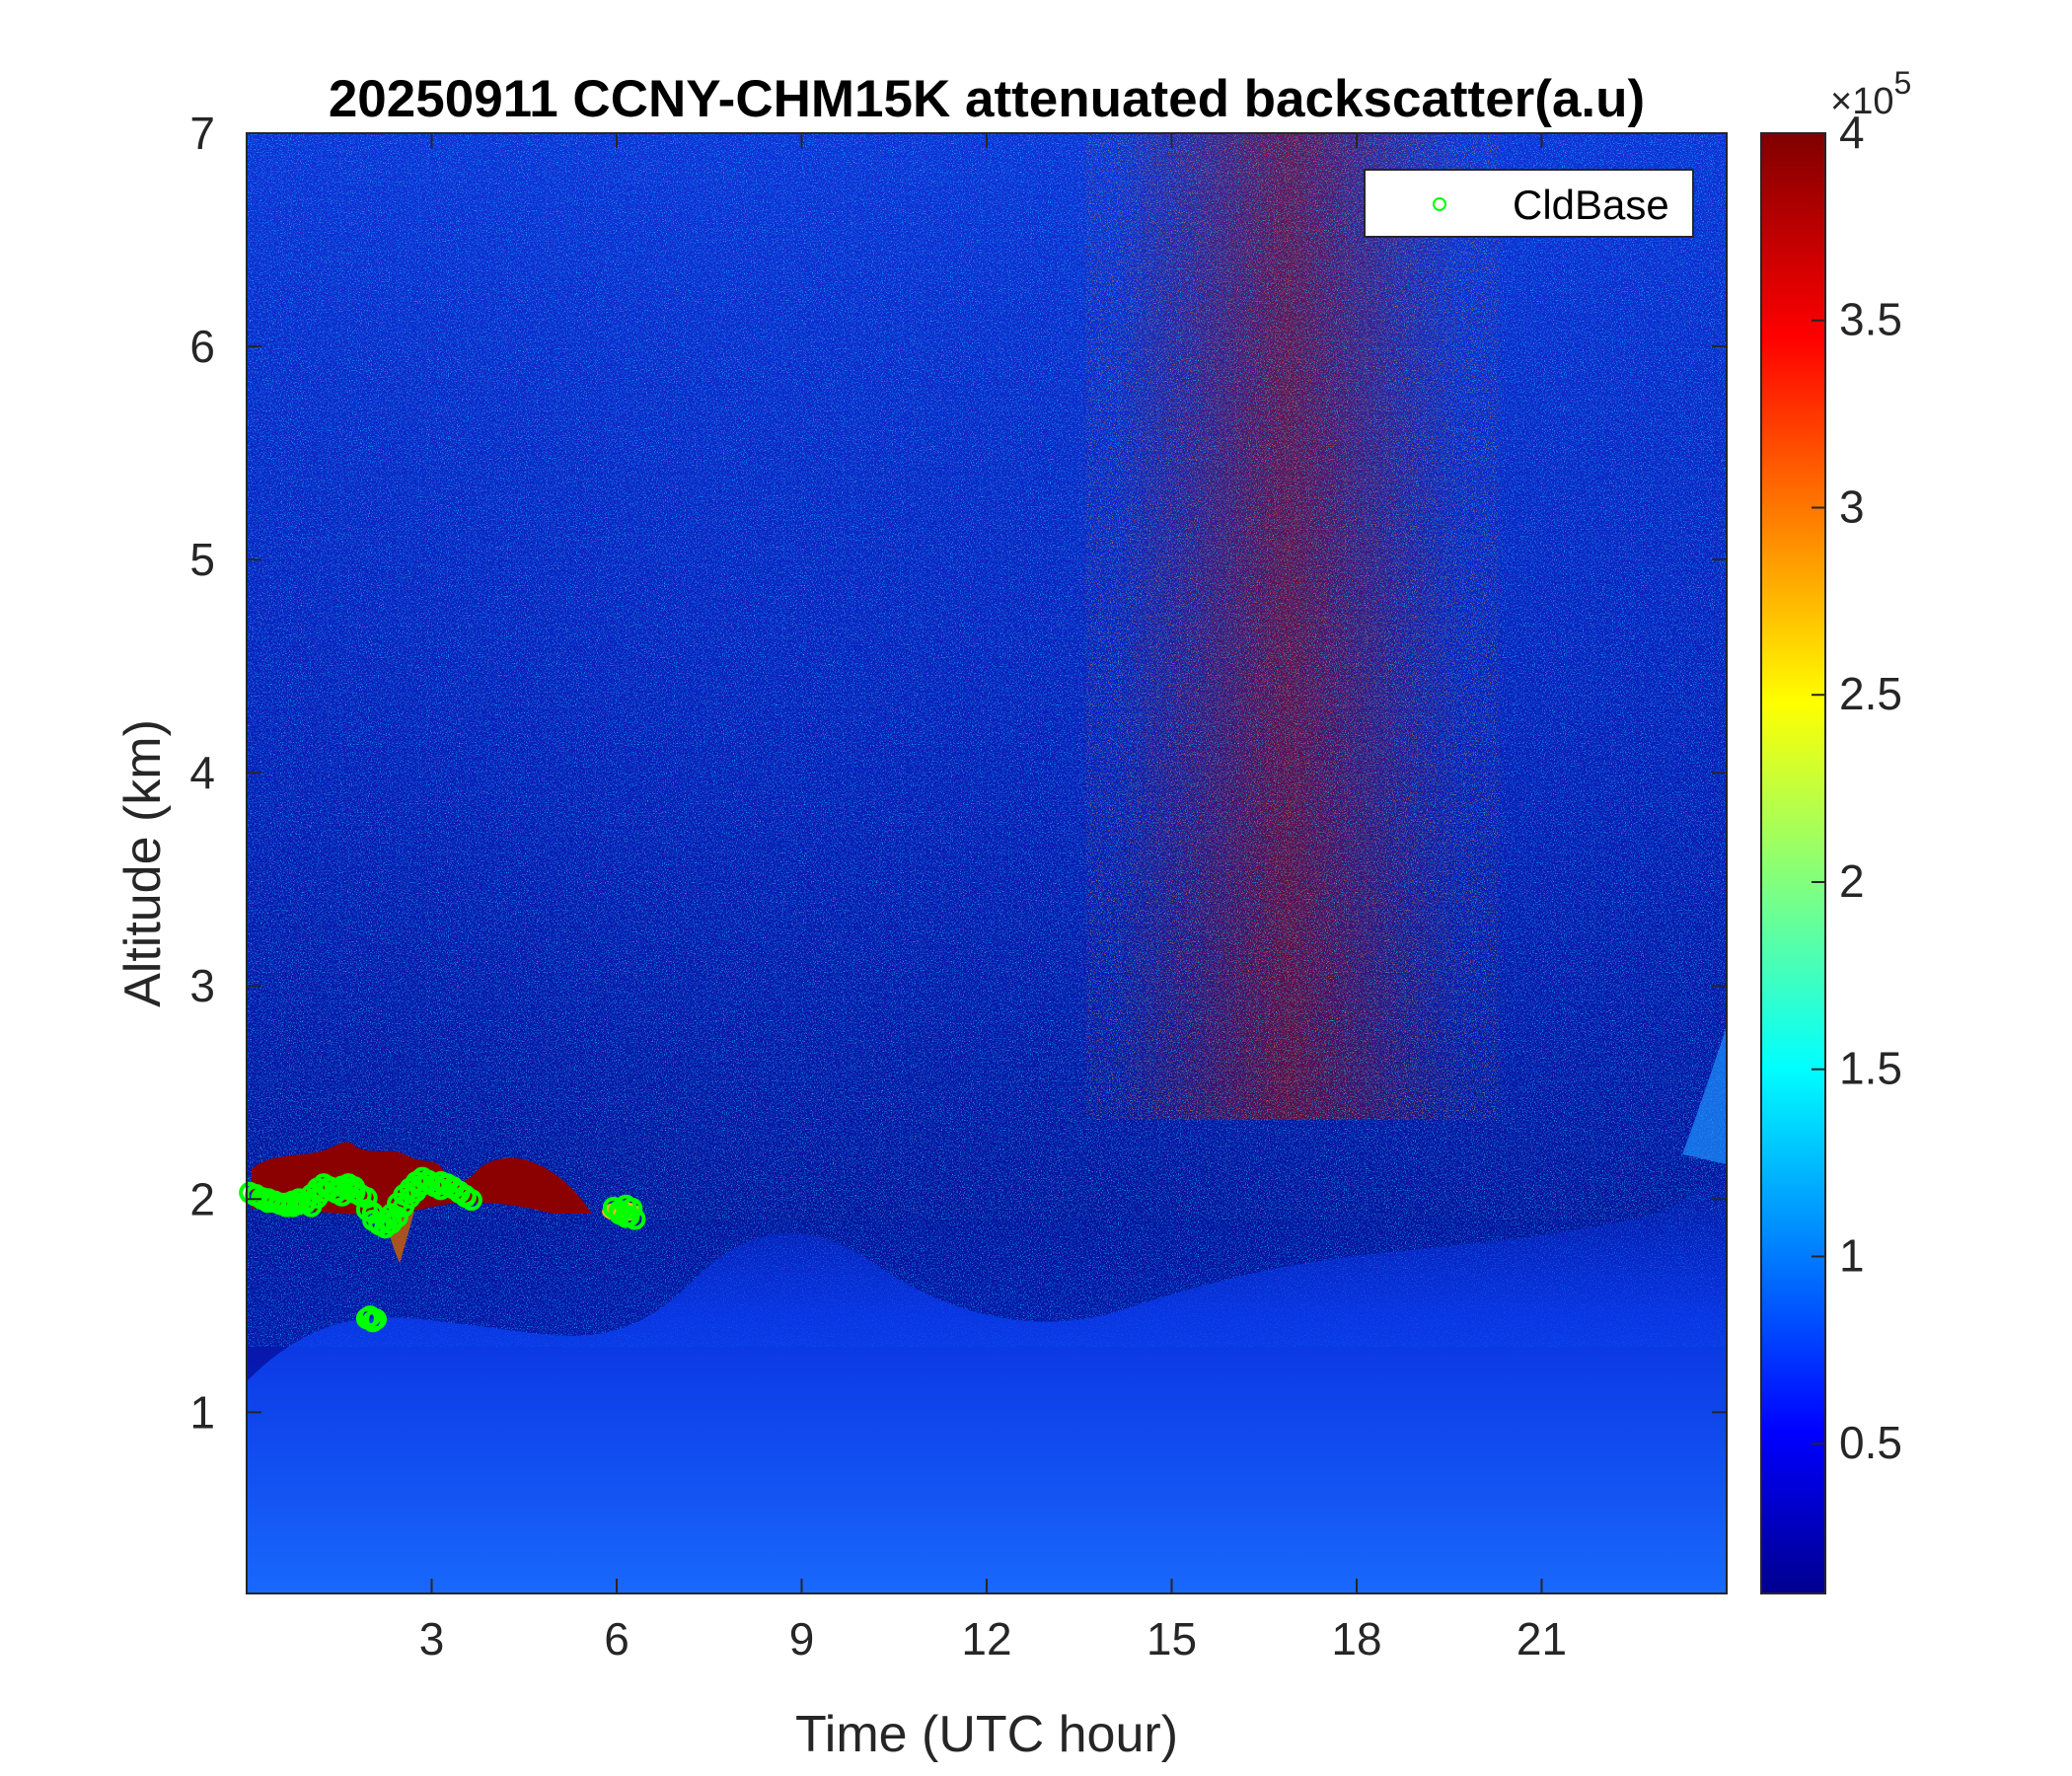 The height and width of the screenshot is (1776, 2072). Describe the element at coordinates (1705, 1095) in the screenshot. I see `late-day-aerosol` at that location.